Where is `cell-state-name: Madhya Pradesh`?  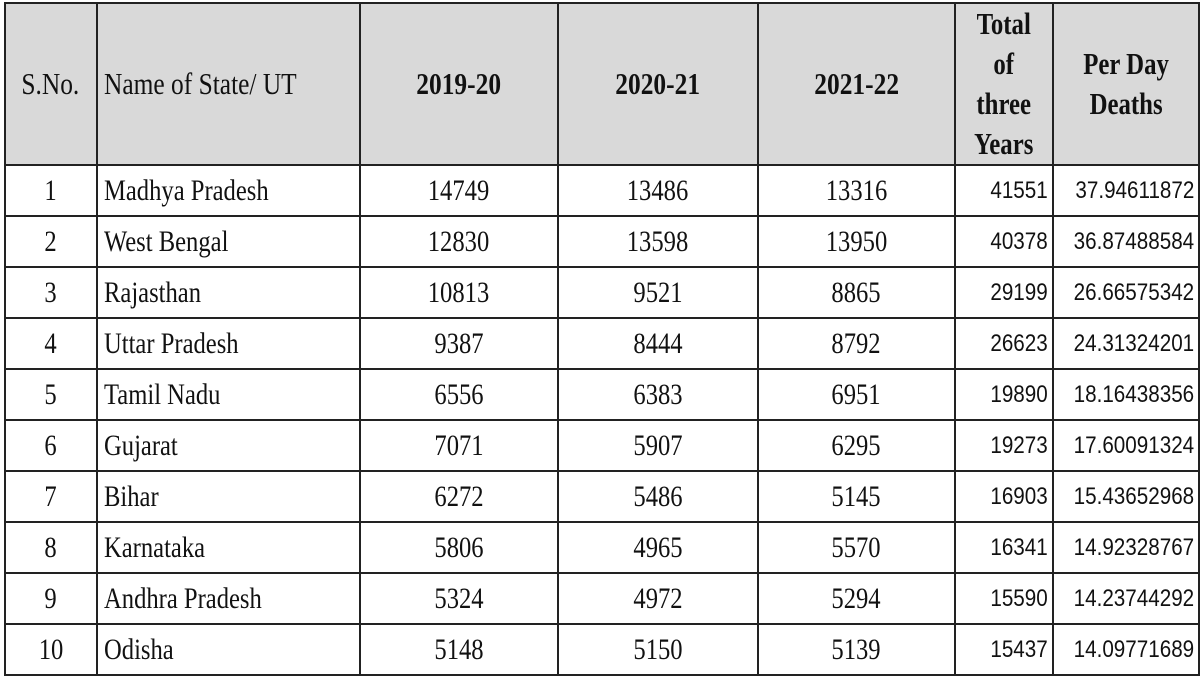 cell-state-name: Madhya Pradesh is located at coordinates (228, 190).